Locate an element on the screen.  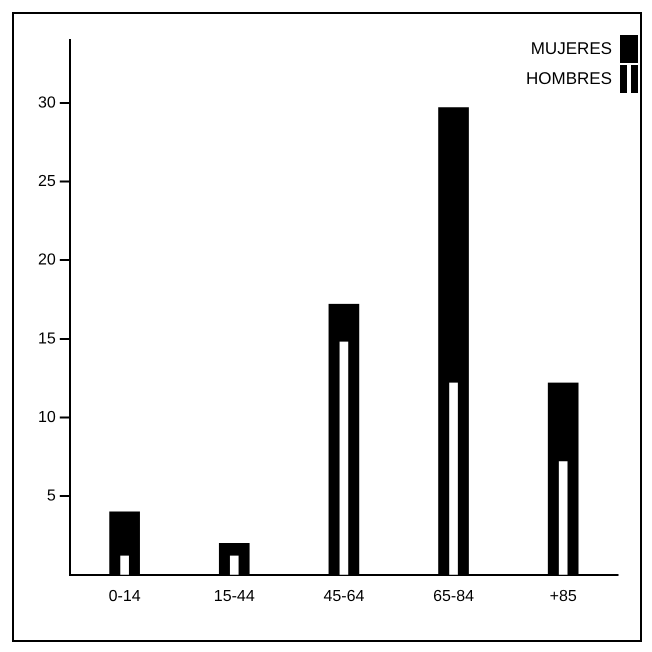
y-tick-label: 25 is located at coordinates (47, 181).